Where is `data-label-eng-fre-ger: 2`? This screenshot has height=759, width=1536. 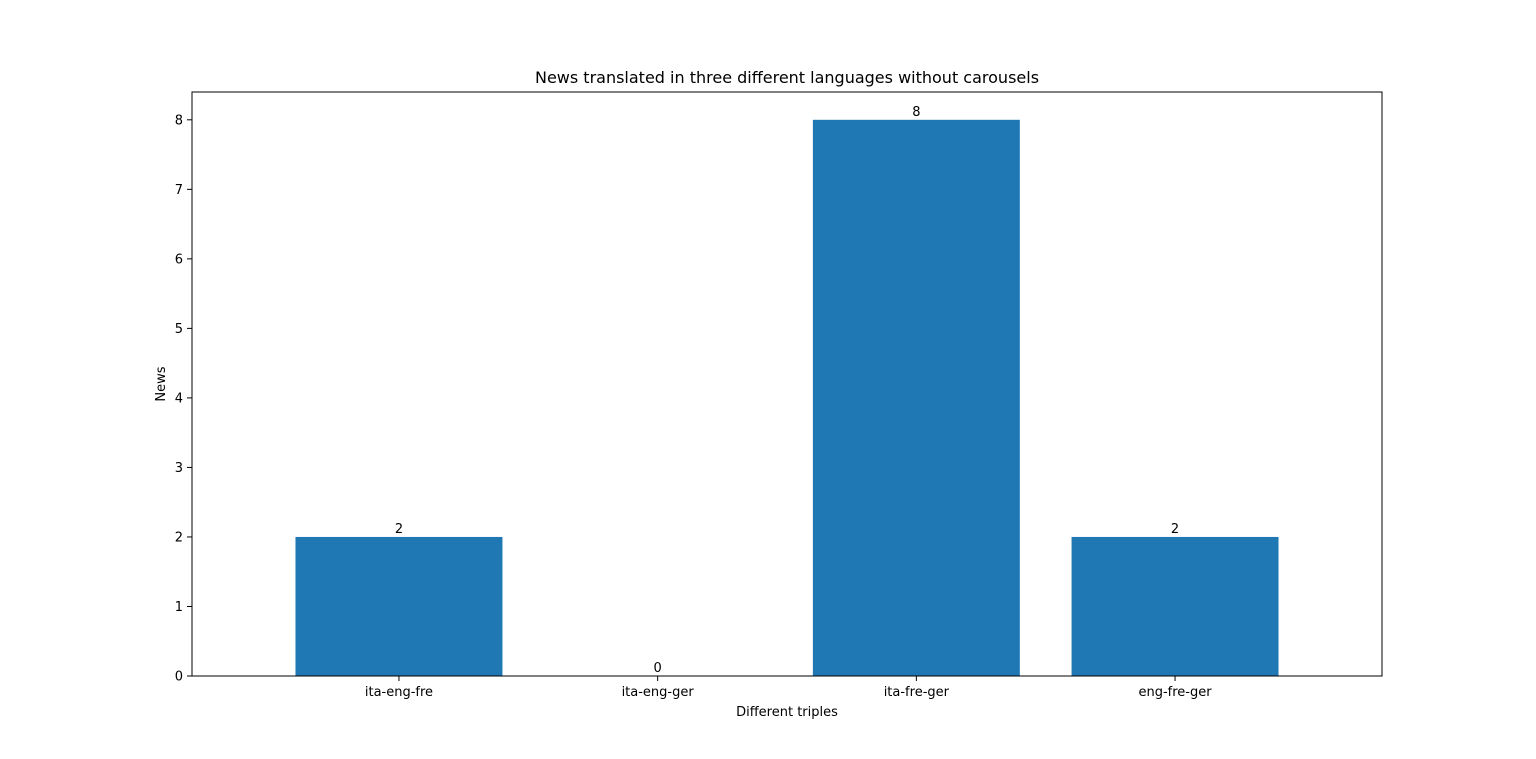
data-label-eng-fre-ger: 2 is located at coordinates (1175, 529).